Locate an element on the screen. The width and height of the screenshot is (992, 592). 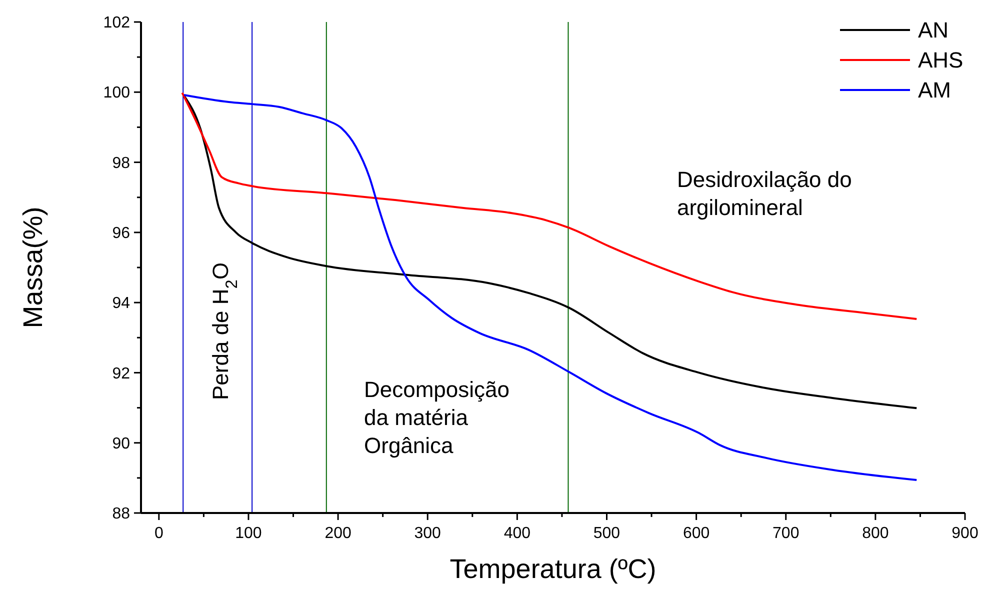
x-tick-label: 0 is located at coordinates (159, 533).